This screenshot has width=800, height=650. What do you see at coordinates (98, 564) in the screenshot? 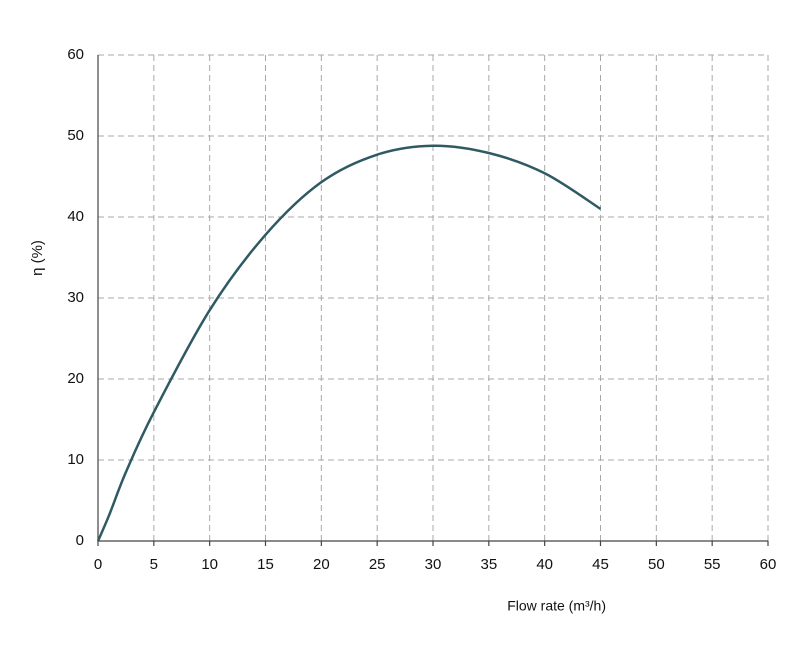
I see `x-tick-label: 0` at bounding box center [98, 564].